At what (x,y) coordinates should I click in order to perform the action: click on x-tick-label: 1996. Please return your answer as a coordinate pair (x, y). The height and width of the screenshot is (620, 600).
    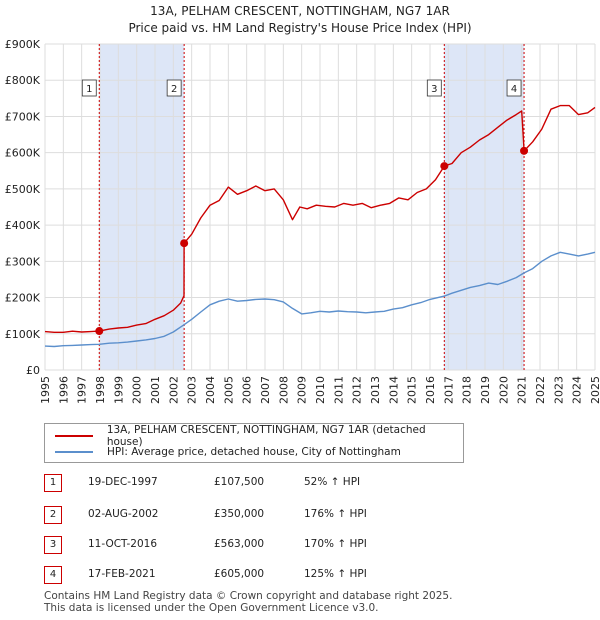
    Looking at the image, I should click on (63, 390).